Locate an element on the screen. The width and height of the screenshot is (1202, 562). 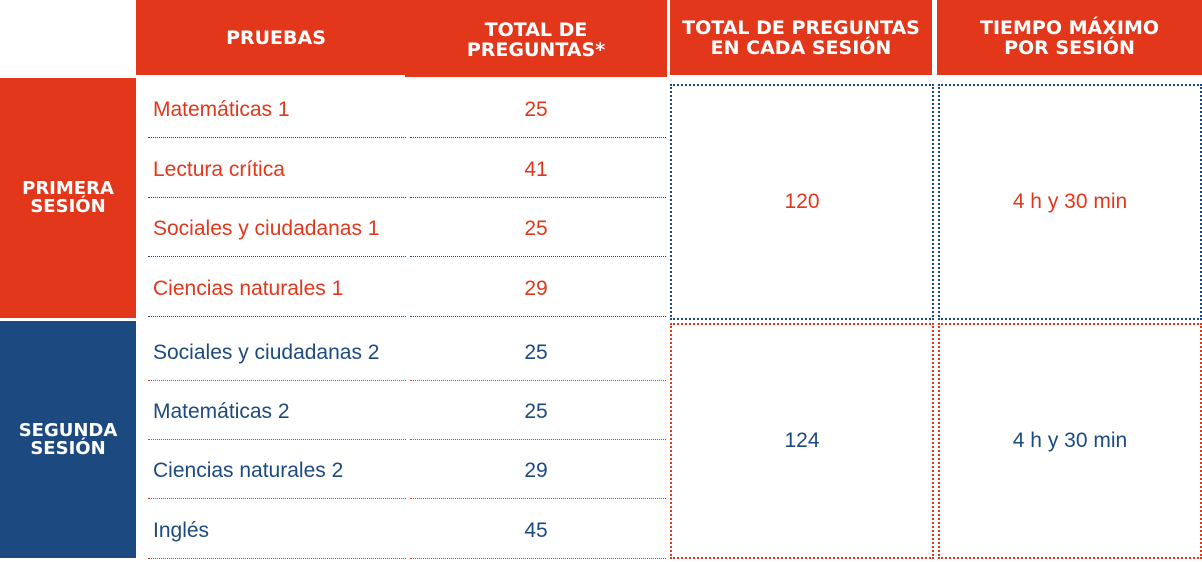
table-row: Matemáticas 2 25 is located at coordinates (407, 412).